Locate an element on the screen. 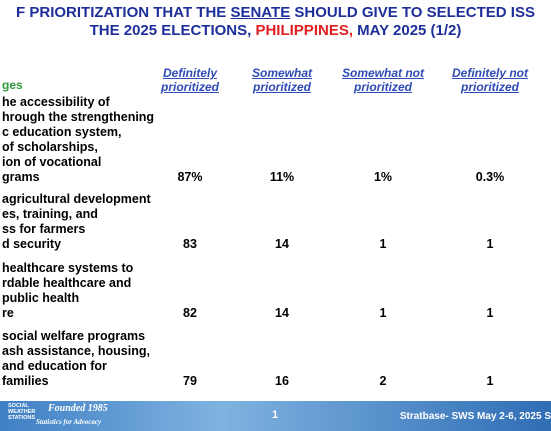 The image size is (551, 431). founded: Founded 1985 is located at coordinates (78, 408).